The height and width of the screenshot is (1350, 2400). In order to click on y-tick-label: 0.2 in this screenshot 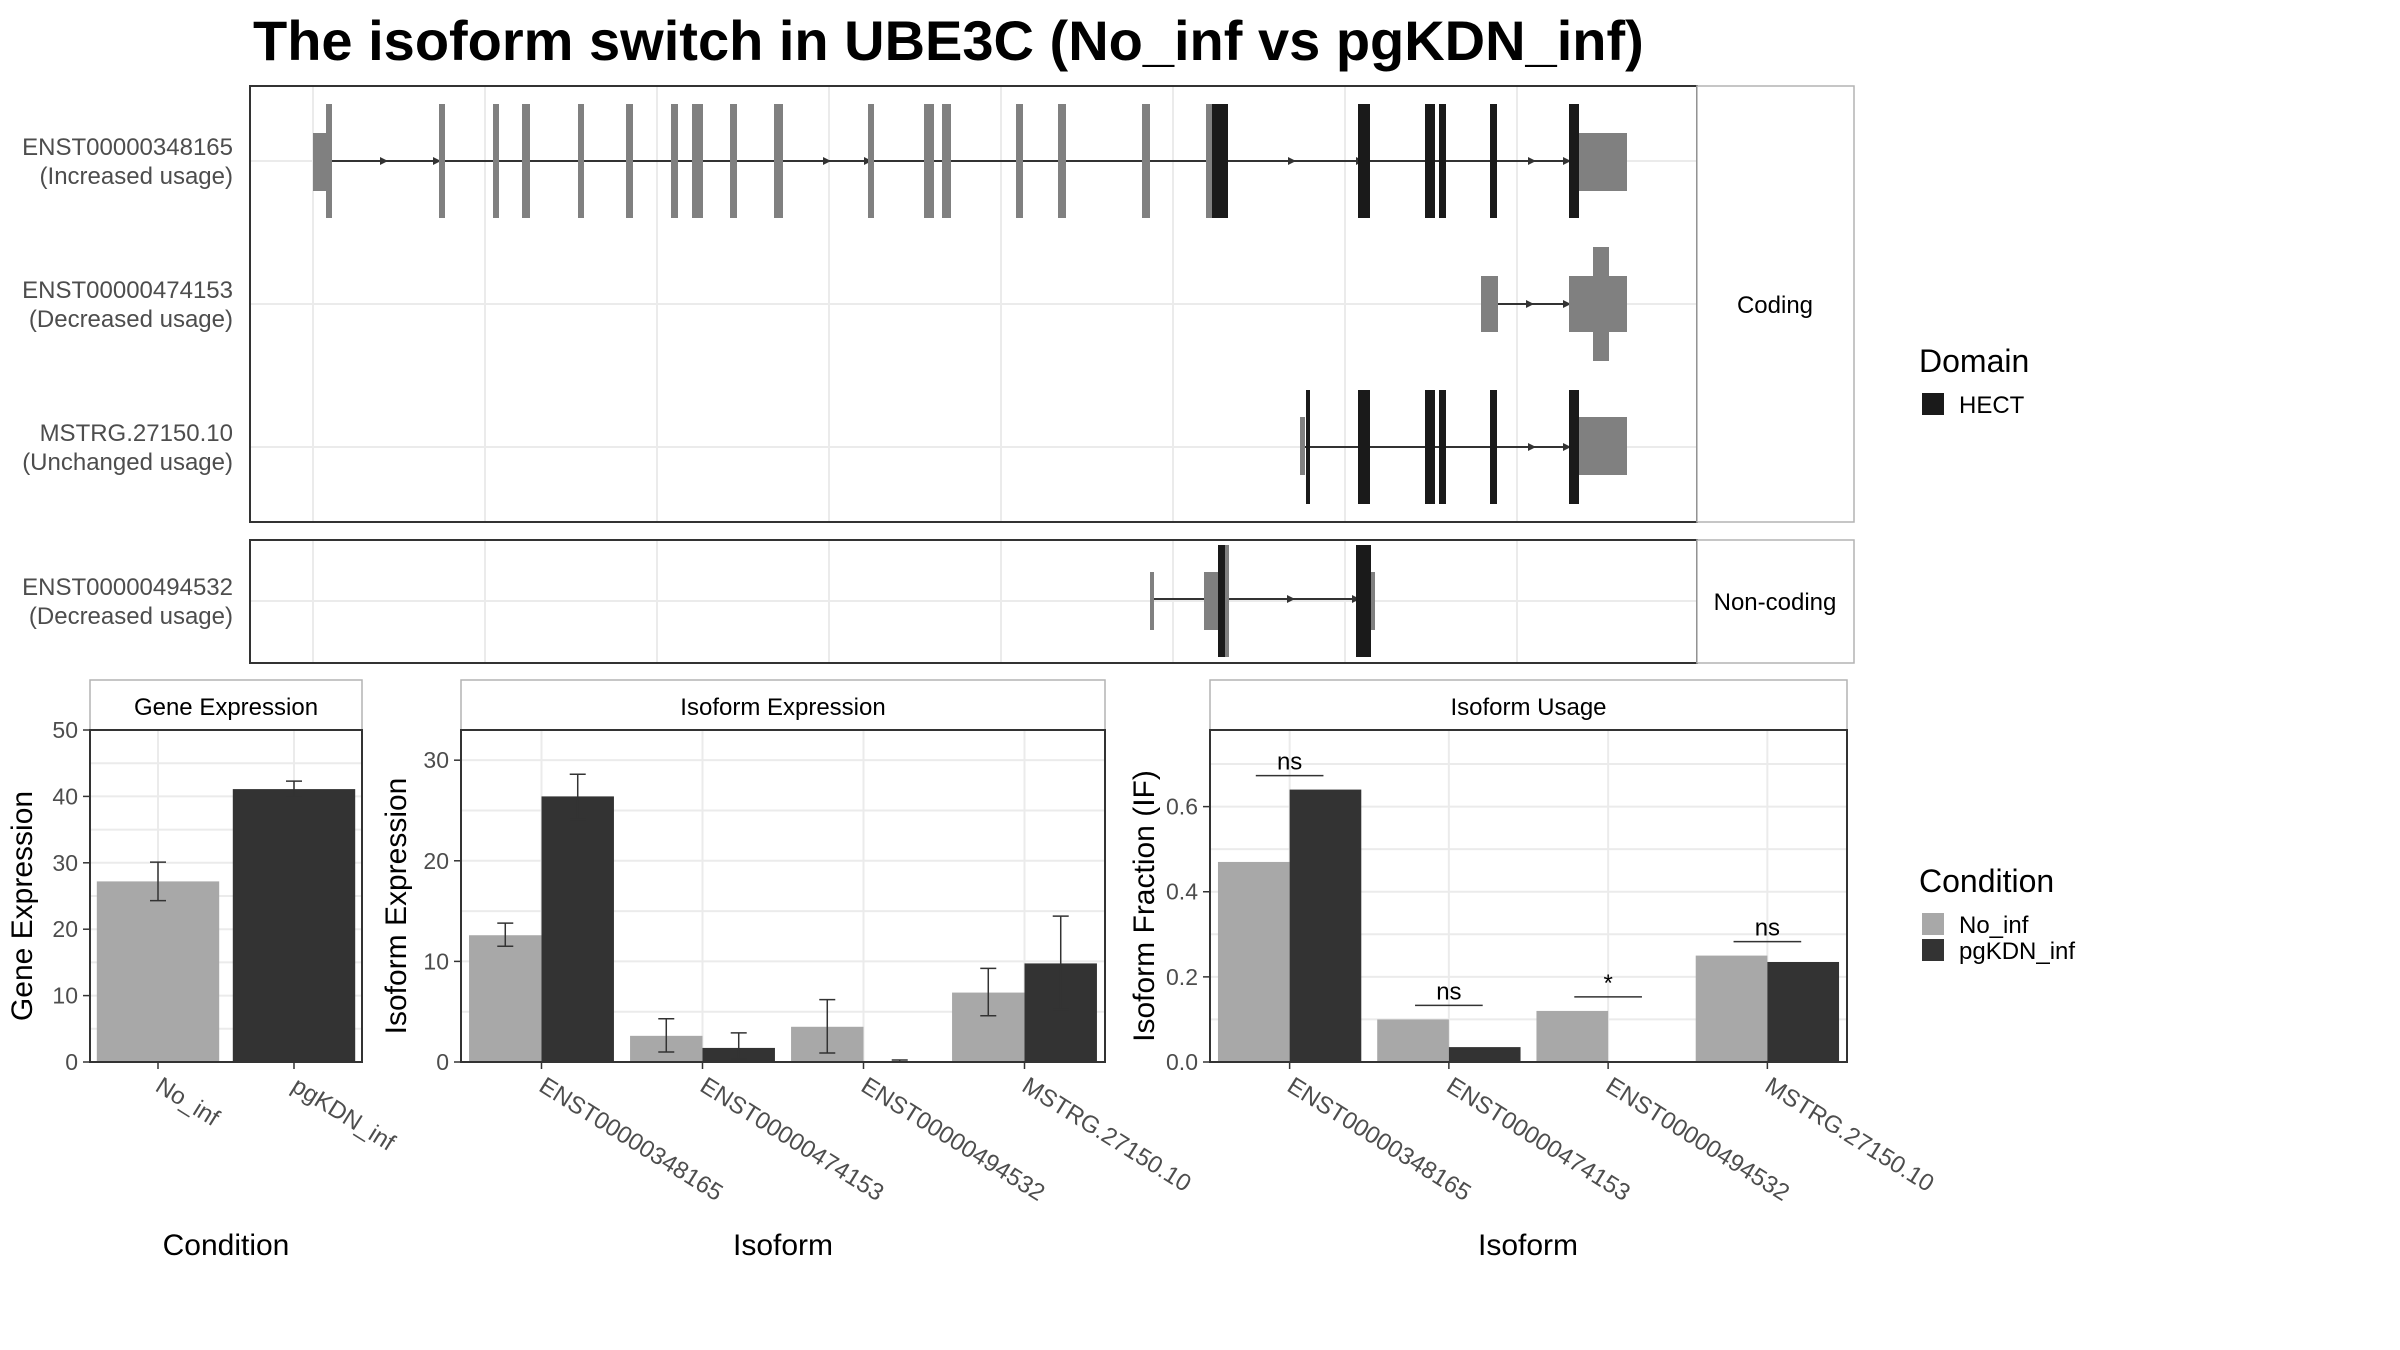, I will do `click(1182, 977)`.